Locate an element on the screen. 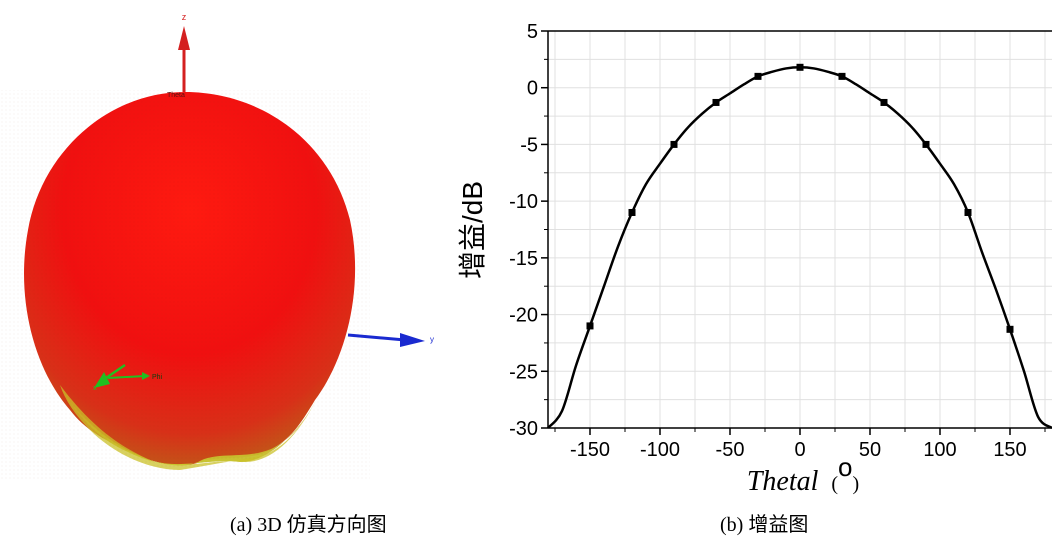 The image size is (1052, 537). x-tick-label: 100 is located at coordinates (939, 450).